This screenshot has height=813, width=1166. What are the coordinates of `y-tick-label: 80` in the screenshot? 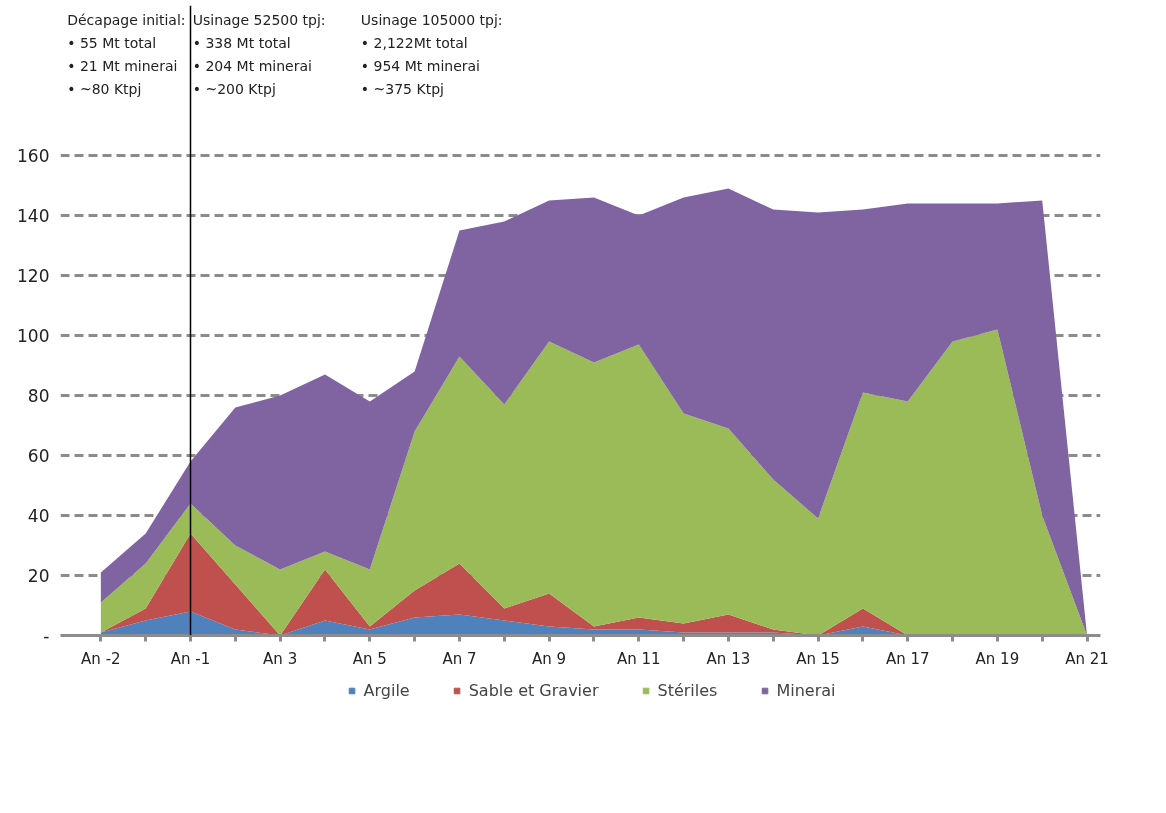 It's located at (38, 396).